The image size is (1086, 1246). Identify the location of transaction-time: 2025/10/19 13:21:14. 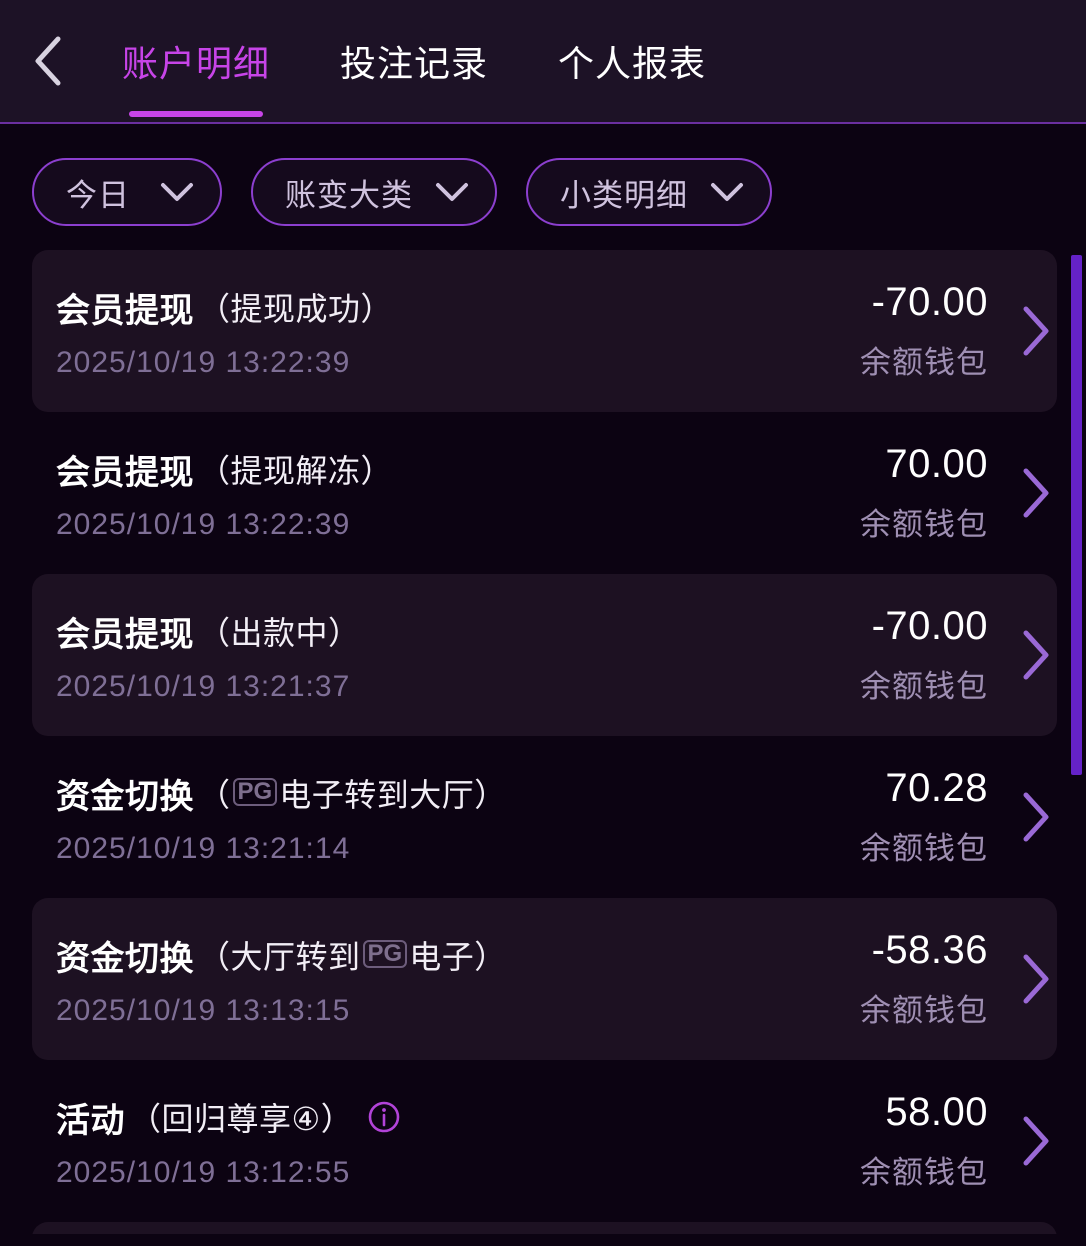
(203, 848).